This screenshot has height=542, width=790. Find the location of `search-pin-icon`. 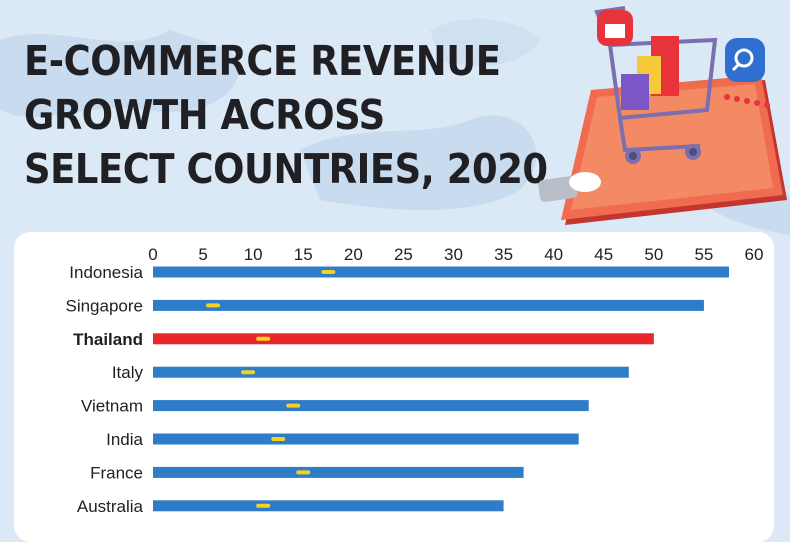

search-pin-icon is located at coordinates (745, 60).